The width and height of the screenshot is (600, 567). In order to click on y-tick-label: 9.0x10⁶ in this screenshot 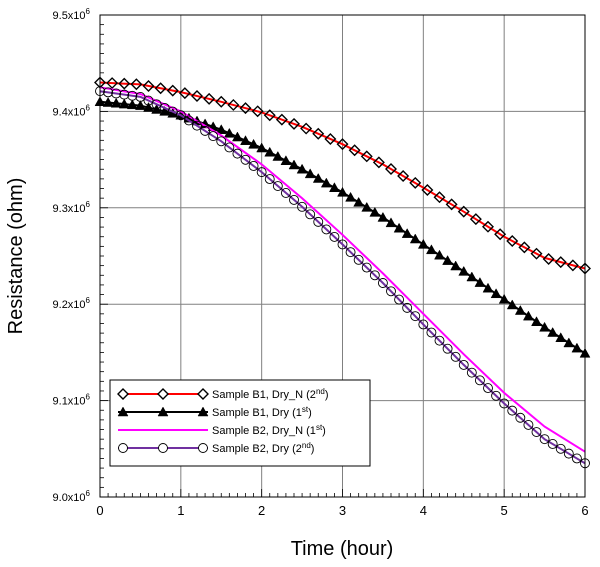, I will do `click(72, 496)`.